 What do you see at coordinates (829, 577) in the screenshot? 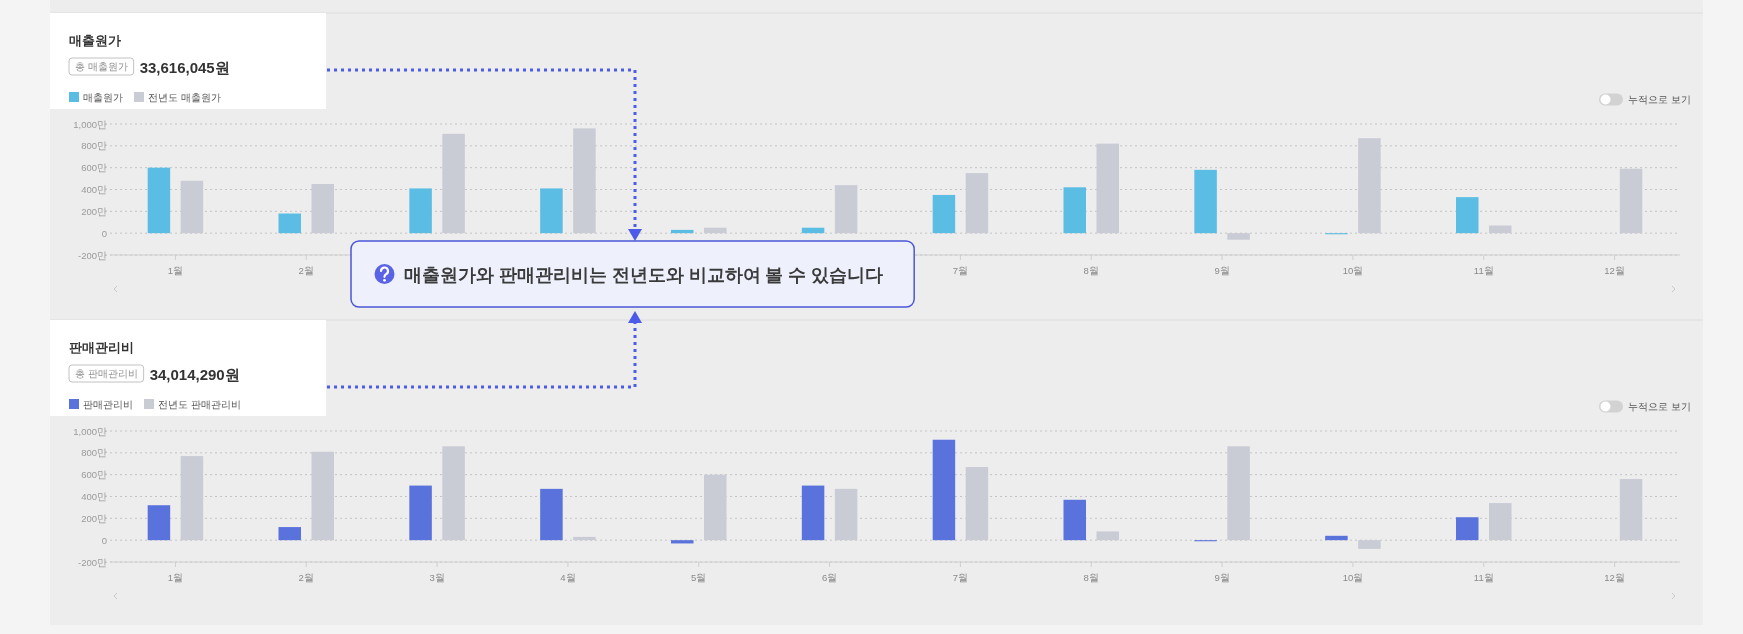
I see `x-tick-label: 6월` at bounding box center [829, 577].